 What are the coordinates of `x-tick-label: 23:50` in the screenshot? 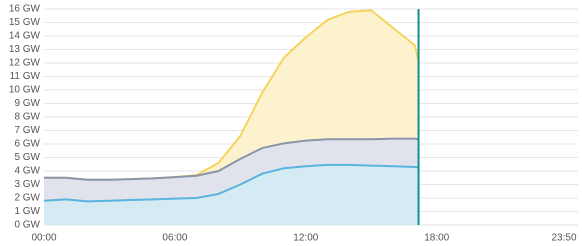 It's located at (563, 238).